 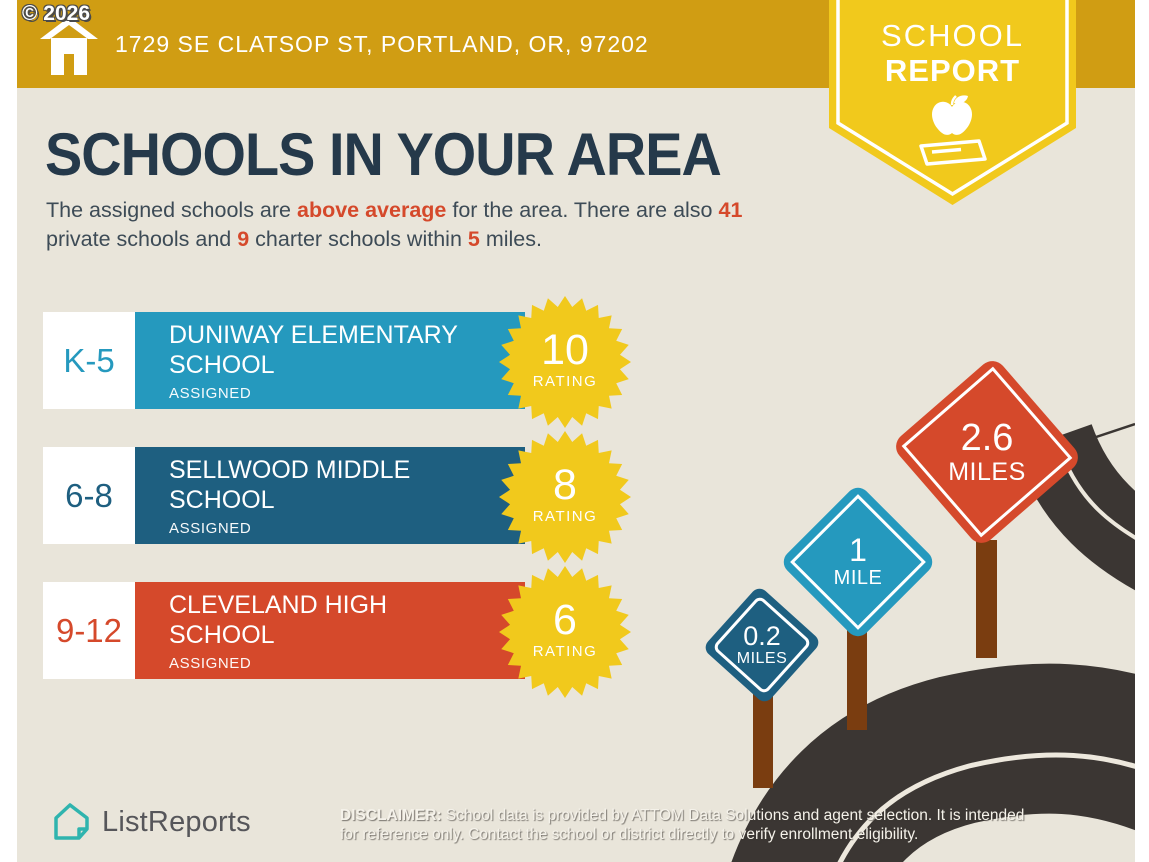 What do you see at coordinates (313, 349) in the screenshot?
I see `school-name: DUNIWAY ELEMENTARY SCHOOL` at bounding box center [313, 349].